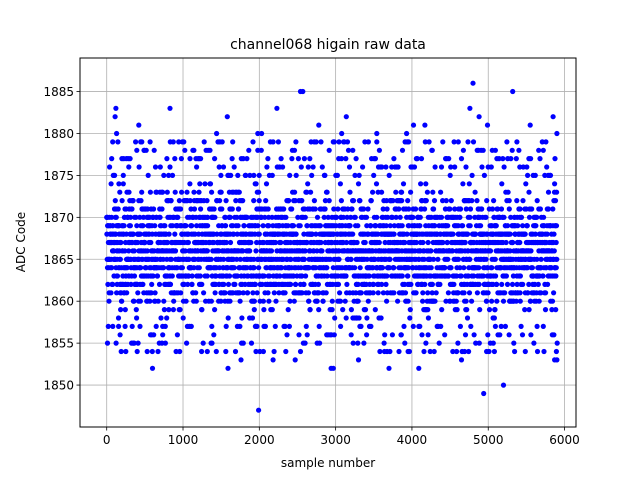 The height and width of the screenshot is (480, 640). Describe the element at coordinates (328, 45) in the screenshot. I see `chart-title: channel068 higain raw data` at that location.